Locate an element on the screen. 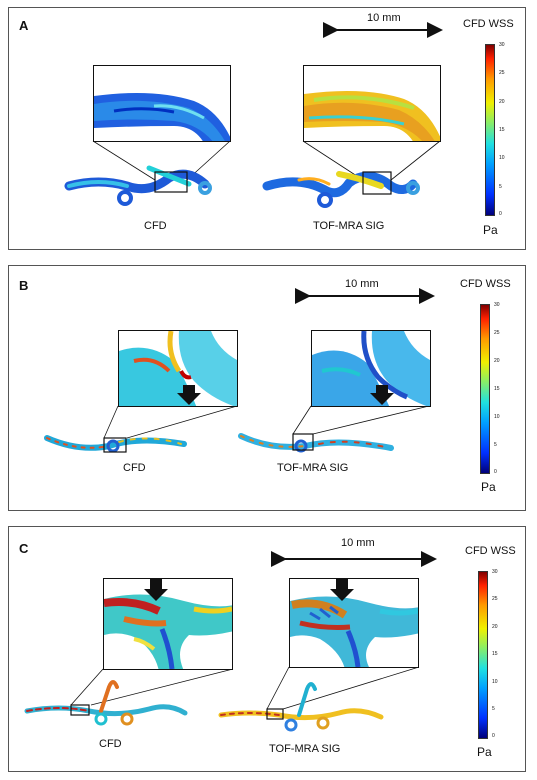  panel-label: A is located at coordinates (24, 25).